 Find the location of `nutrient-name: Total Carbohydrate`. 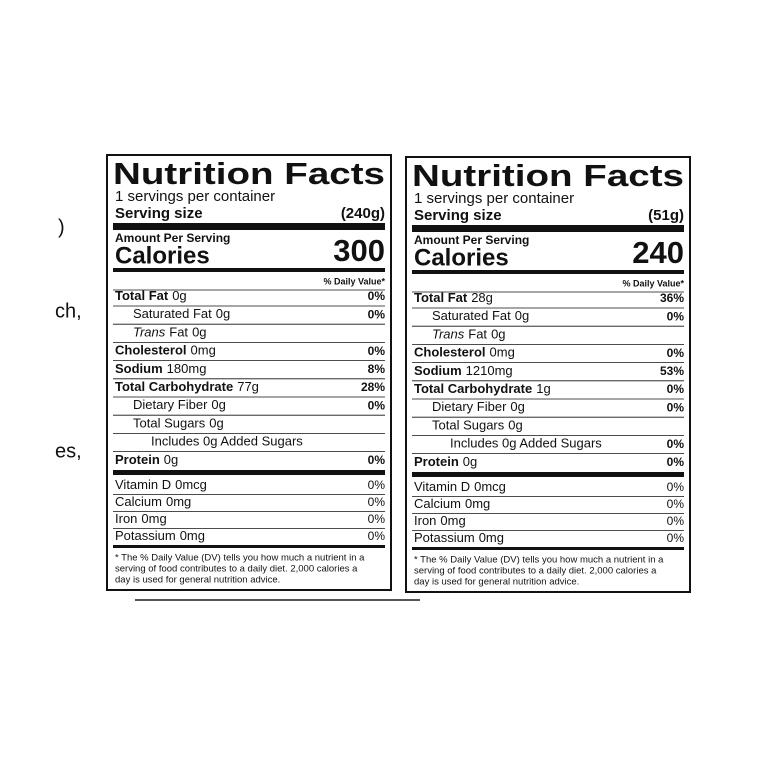

nutrient-name: Total Carbohydrate is located at coordinates (473, 388).